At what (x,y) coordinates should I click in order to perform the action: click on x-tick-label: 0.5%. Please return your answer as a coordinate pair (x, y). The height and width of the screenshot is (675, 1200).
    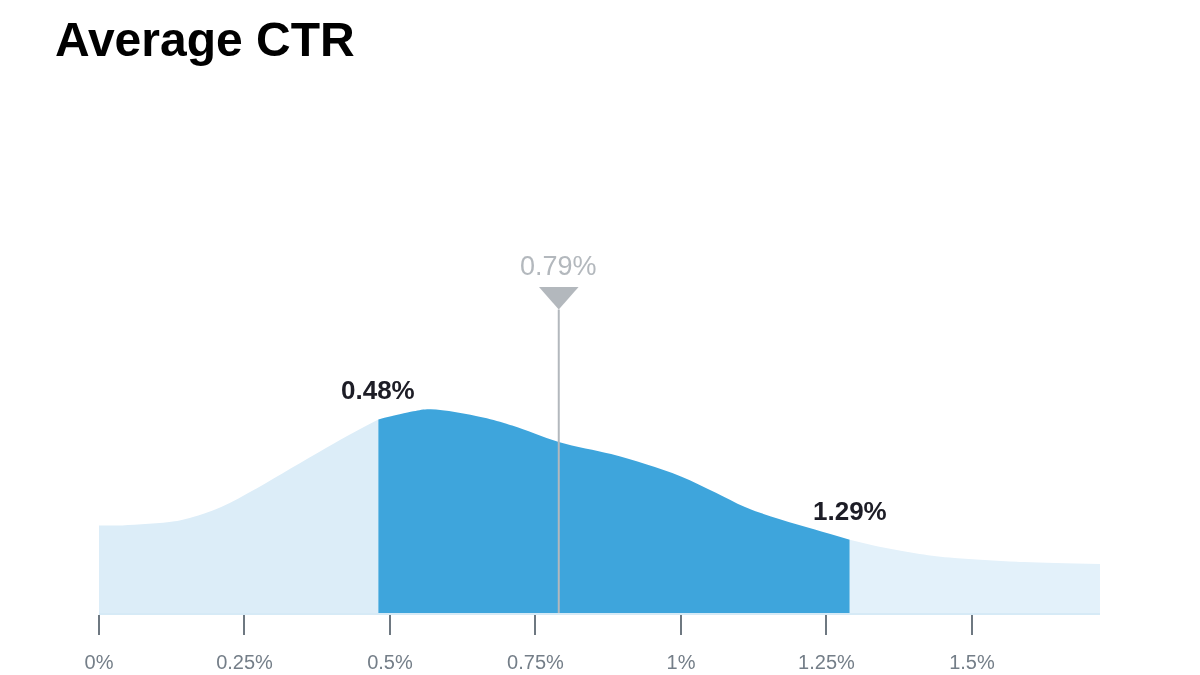
    Looking at the image, I should click on (390, 662).